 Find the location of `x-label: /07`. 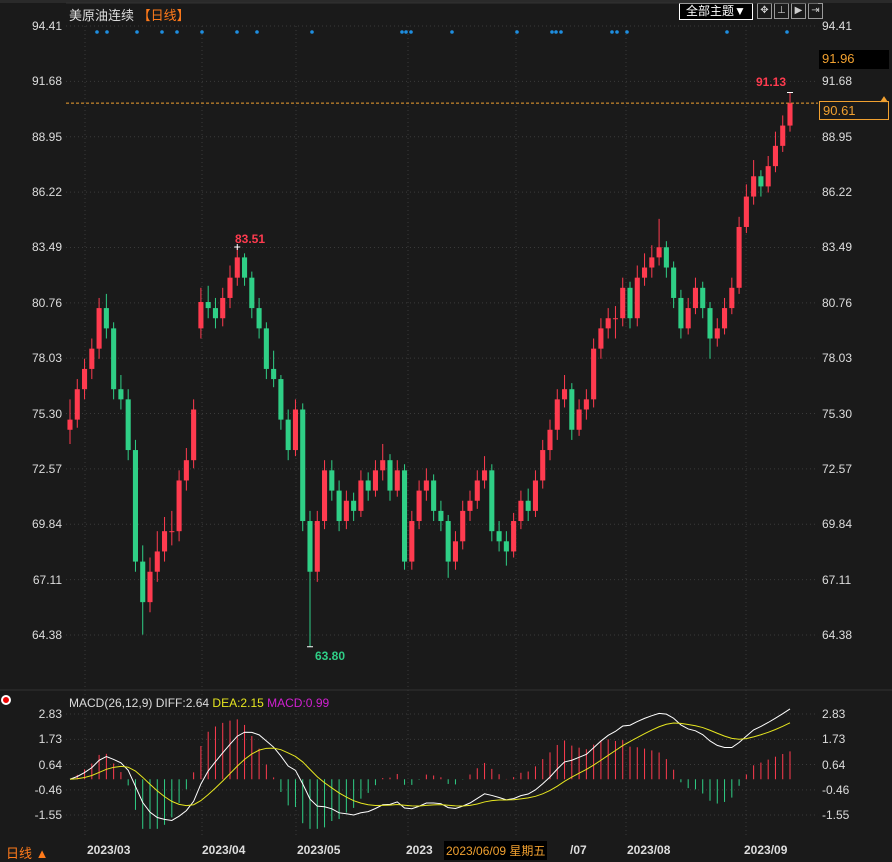

x-label: /07 is located at coordinates (578, 850).